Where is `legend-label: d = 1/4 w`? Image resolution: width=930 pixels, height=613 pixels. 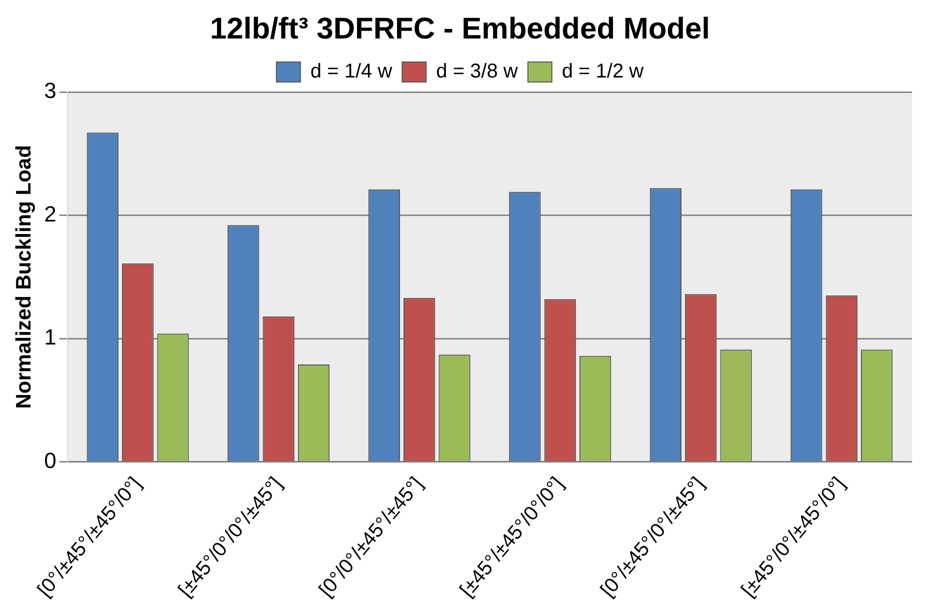 legend-label: d = 1/4 w is located at coordinates (351, 71).